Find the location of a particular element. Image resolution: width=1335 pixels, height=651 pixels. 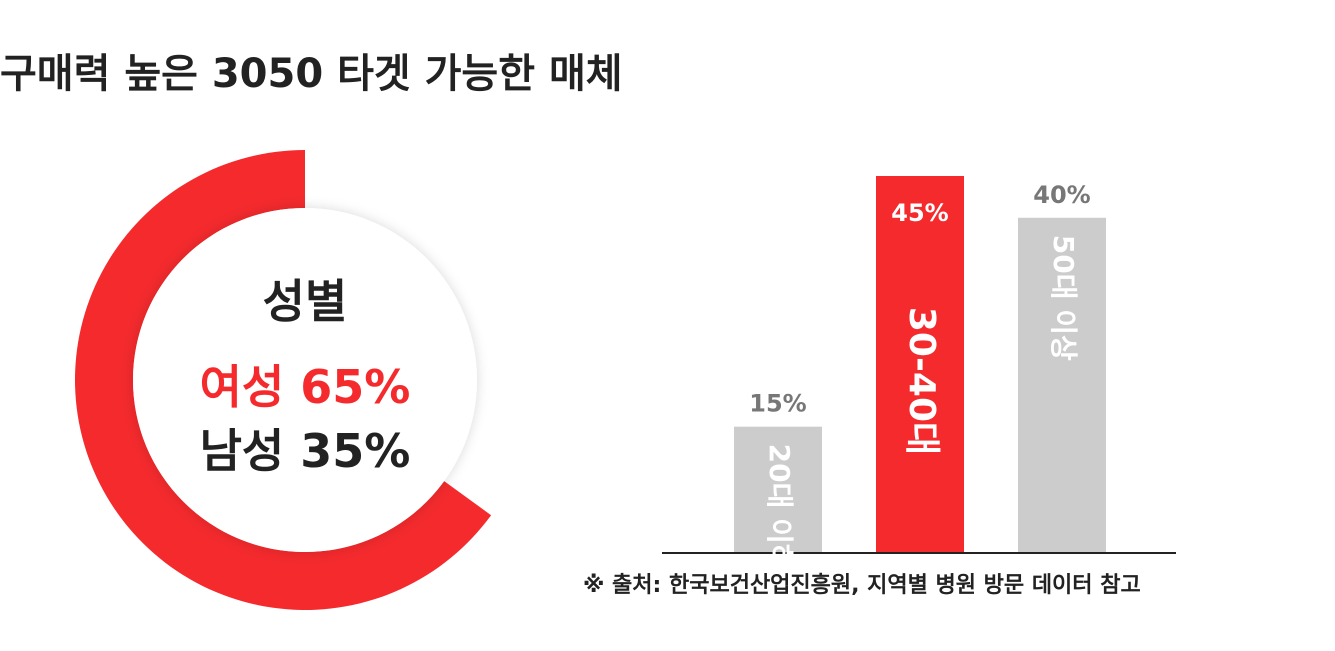

value-label: 35% is located at coordinates (355, 451).